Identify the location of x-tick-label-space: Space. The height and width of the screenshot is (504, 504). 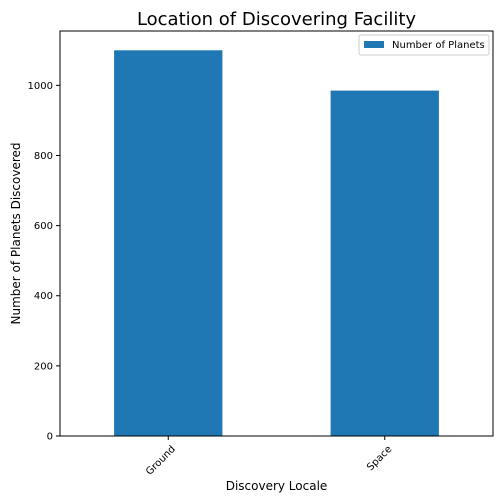
(379, 458).